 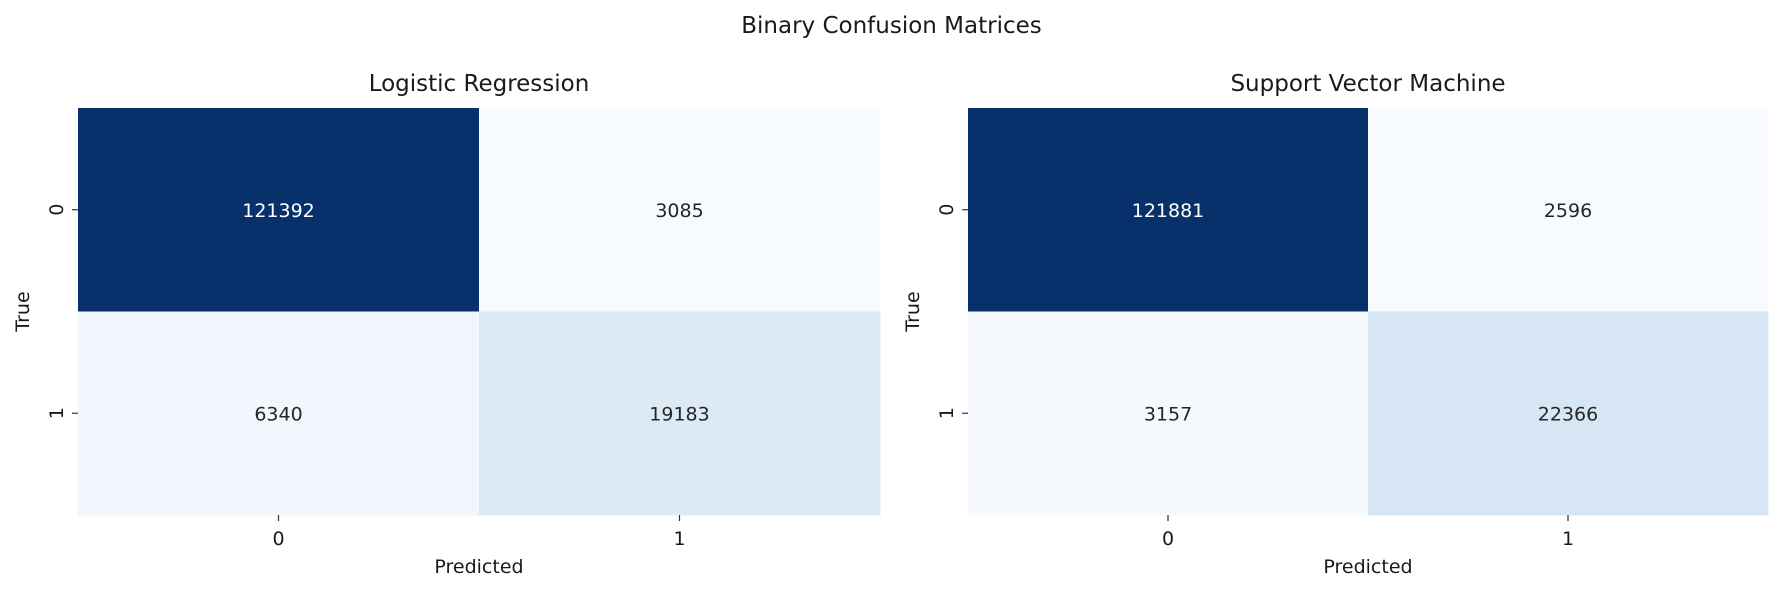 I want to click on cell-value-label: 22366, so click(x=1568, y=414).